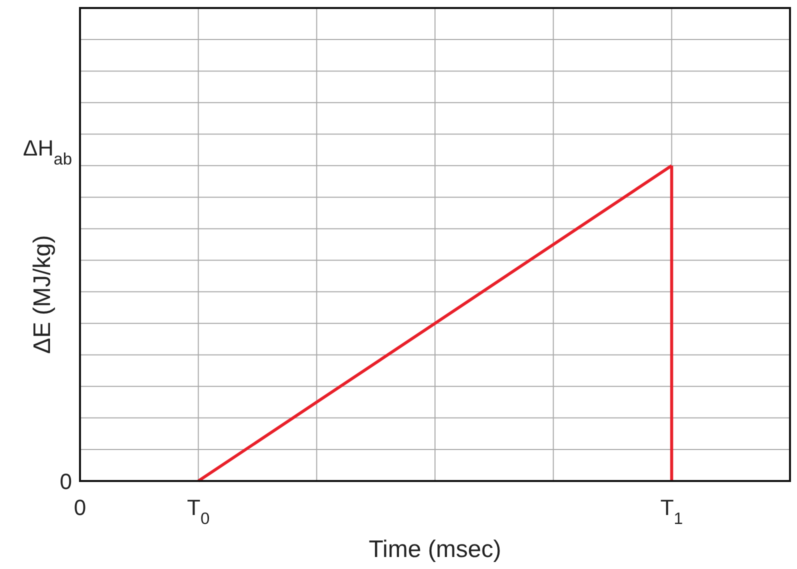 The image size is (797, 569). What do you see at coordinates (66, 481) in the screenshot?
I see `text: 0` at bounding box center [66, 481].